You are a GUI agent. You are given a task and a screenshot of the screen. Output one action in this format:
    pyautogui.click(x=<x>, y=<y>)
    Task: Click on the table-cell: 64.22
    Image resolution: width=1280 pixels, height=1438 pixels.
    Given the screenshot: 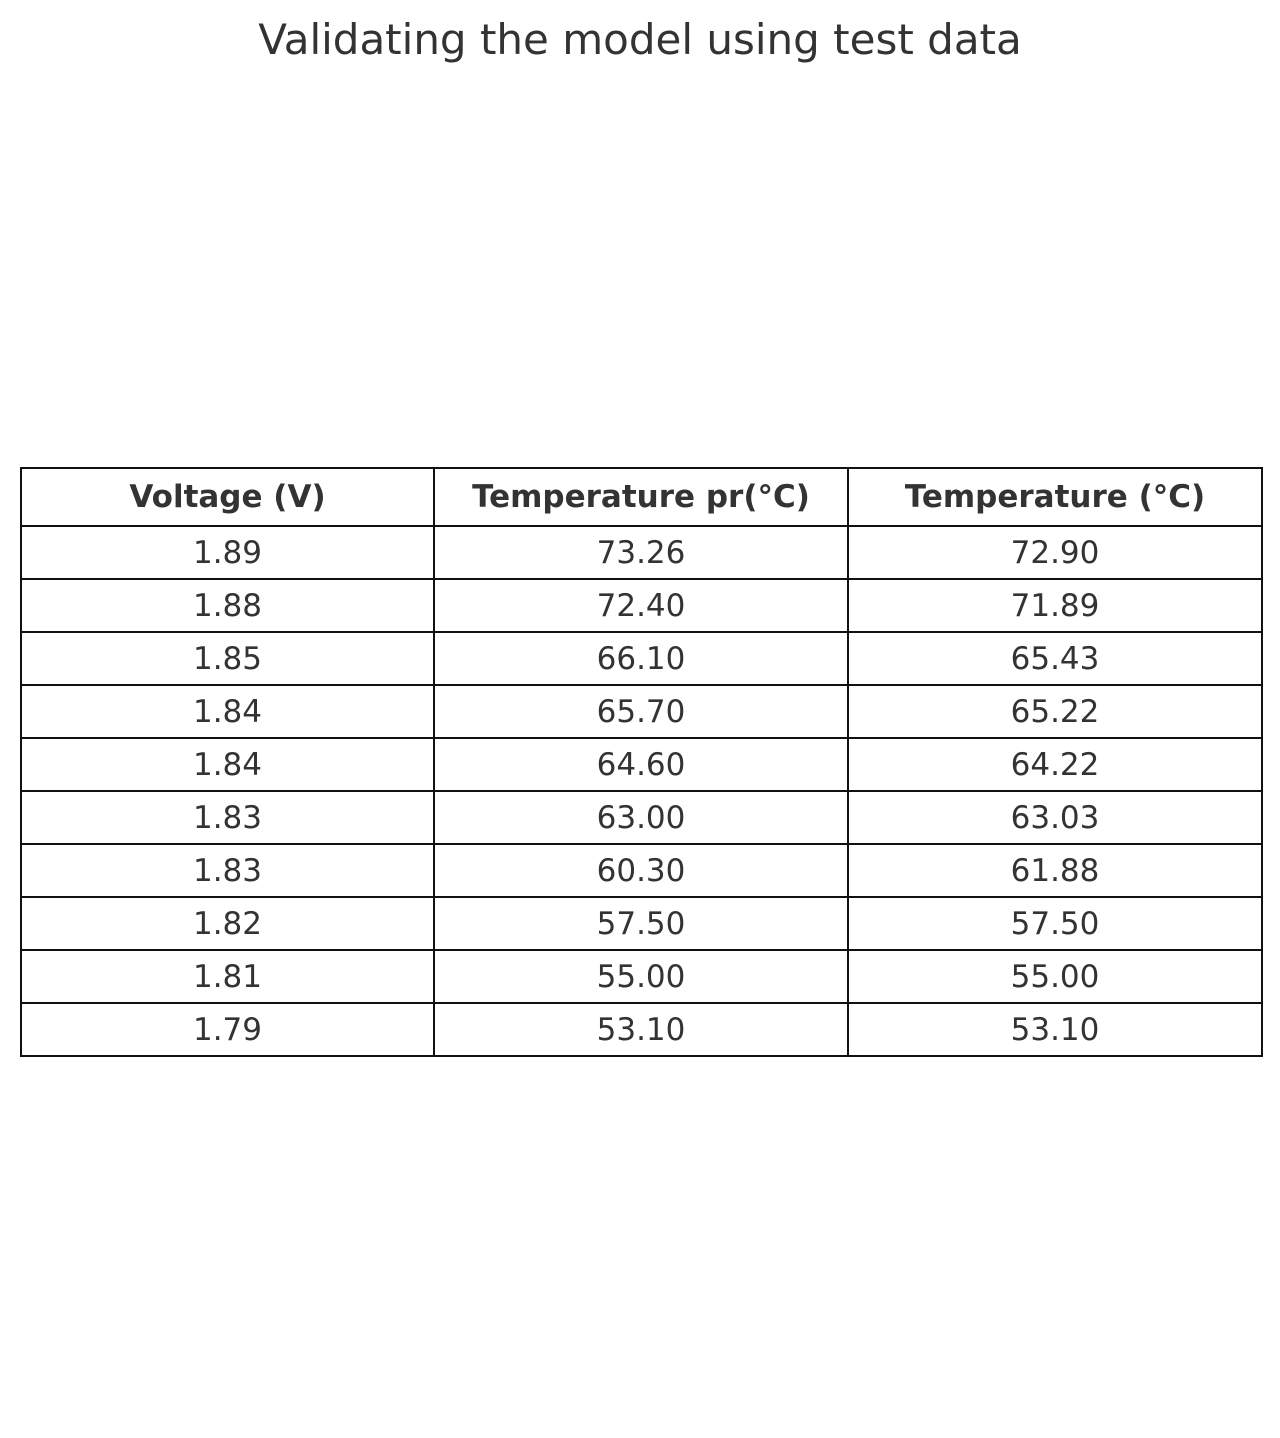 What is the action you would take?
    pyautogui.click(x=1055, y=764)
    